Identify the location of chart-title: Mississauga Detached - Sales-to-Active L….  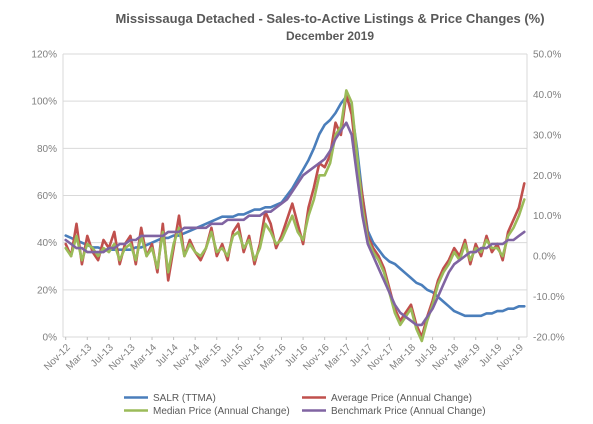
(329, 18).